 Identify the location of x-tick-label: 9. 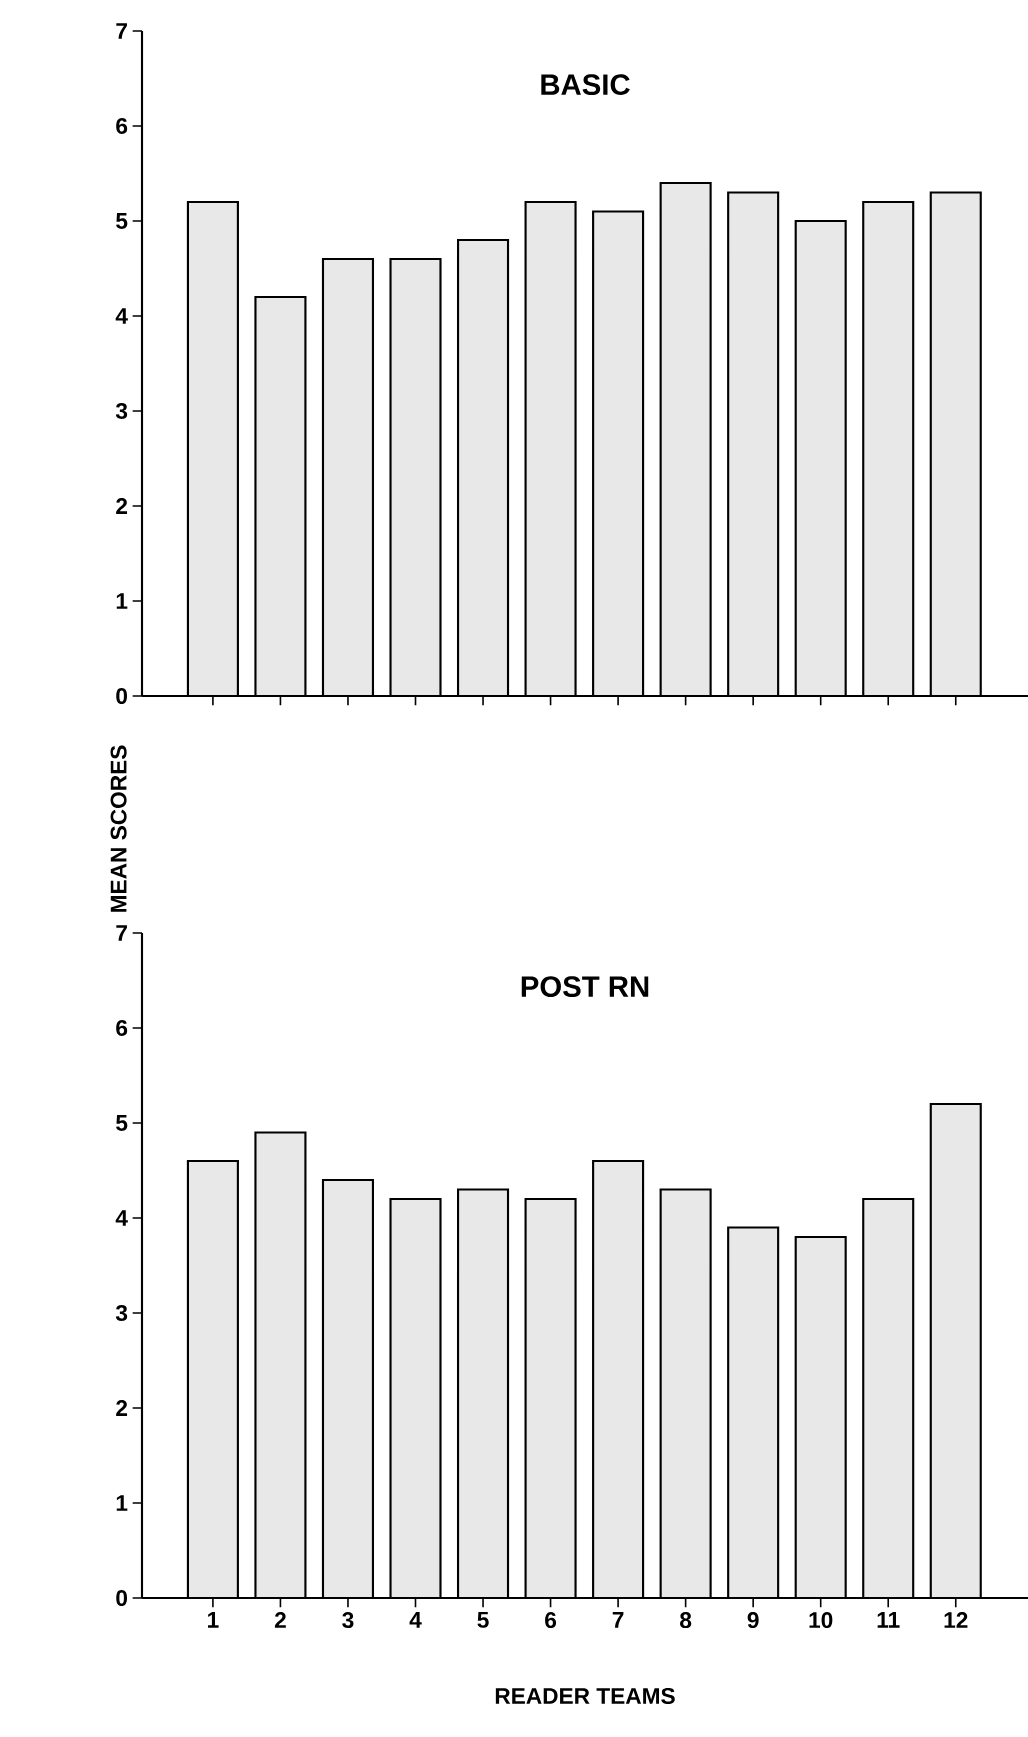
(753, 1620).